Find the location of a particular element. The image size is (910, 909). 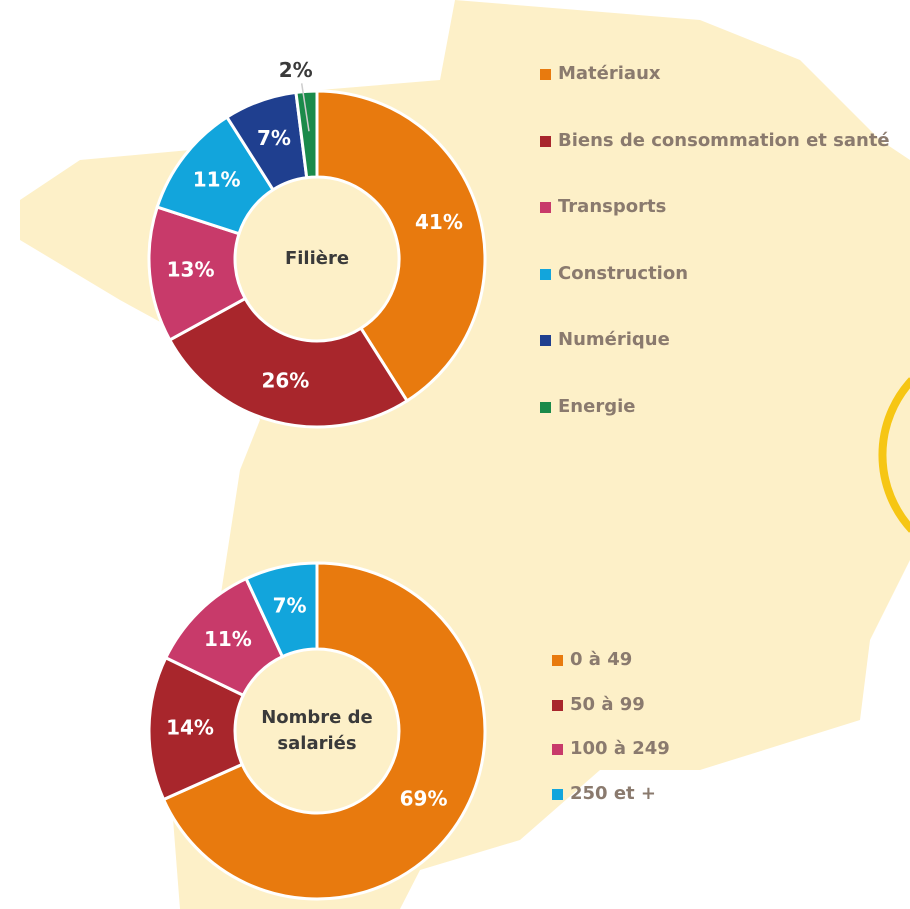

legend-item: Biens de consommation et santé is located at coordinates (719, 141).